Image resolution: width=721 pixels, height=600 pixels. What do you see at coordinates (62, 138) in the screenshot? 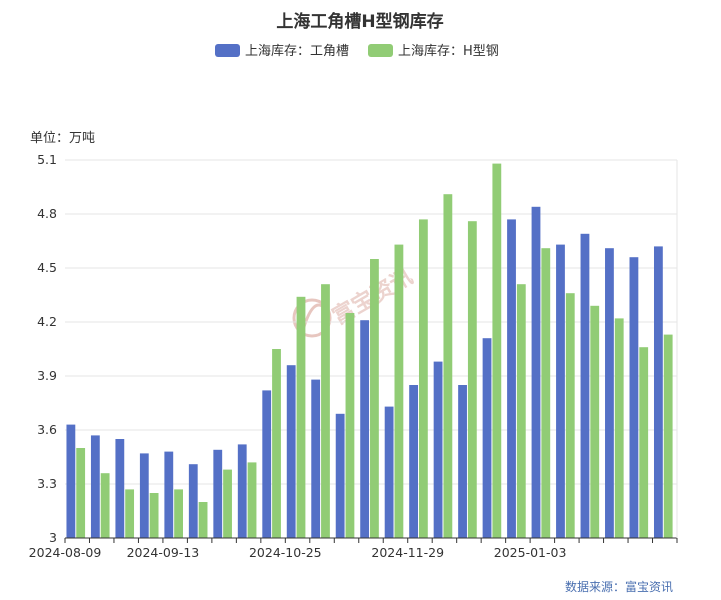
I see `y-axis-unit-label: 单位：万吨` at bounding box center [62, 138].